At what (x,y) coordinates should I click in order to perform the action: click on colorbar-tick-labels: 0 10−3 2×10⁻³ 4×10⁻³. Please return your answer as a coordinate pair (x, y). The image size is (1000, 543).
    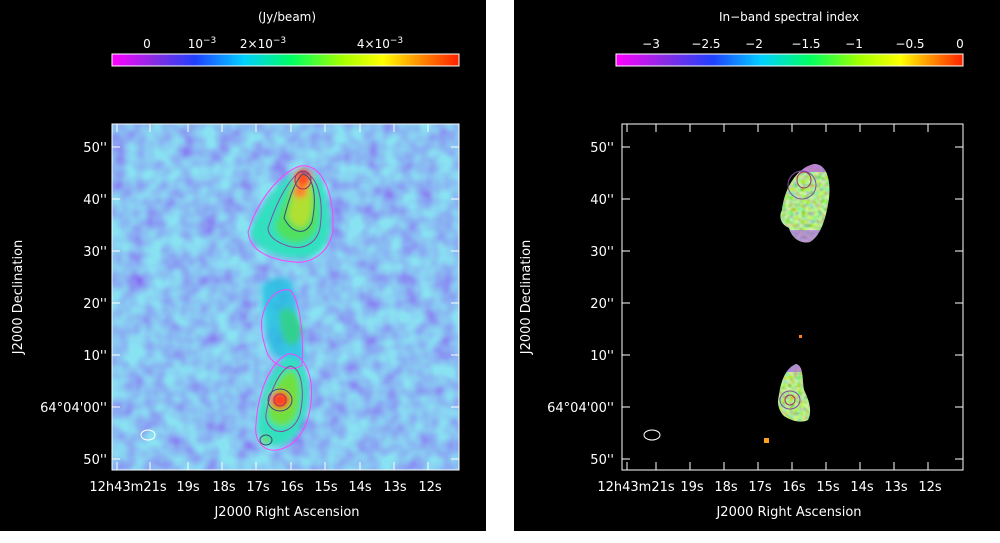
    Looking at the image, I should click on (273, 43).